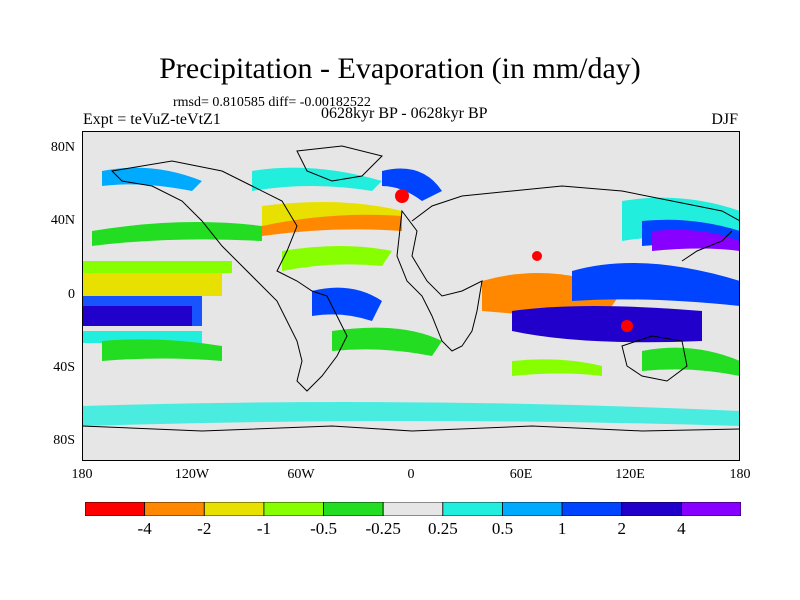 The image size is (800, 600). What do you see at coordinates (64, 440) in the screenshot?
I see `y-tick-80S: 80S` at bounding box center [64, 440].